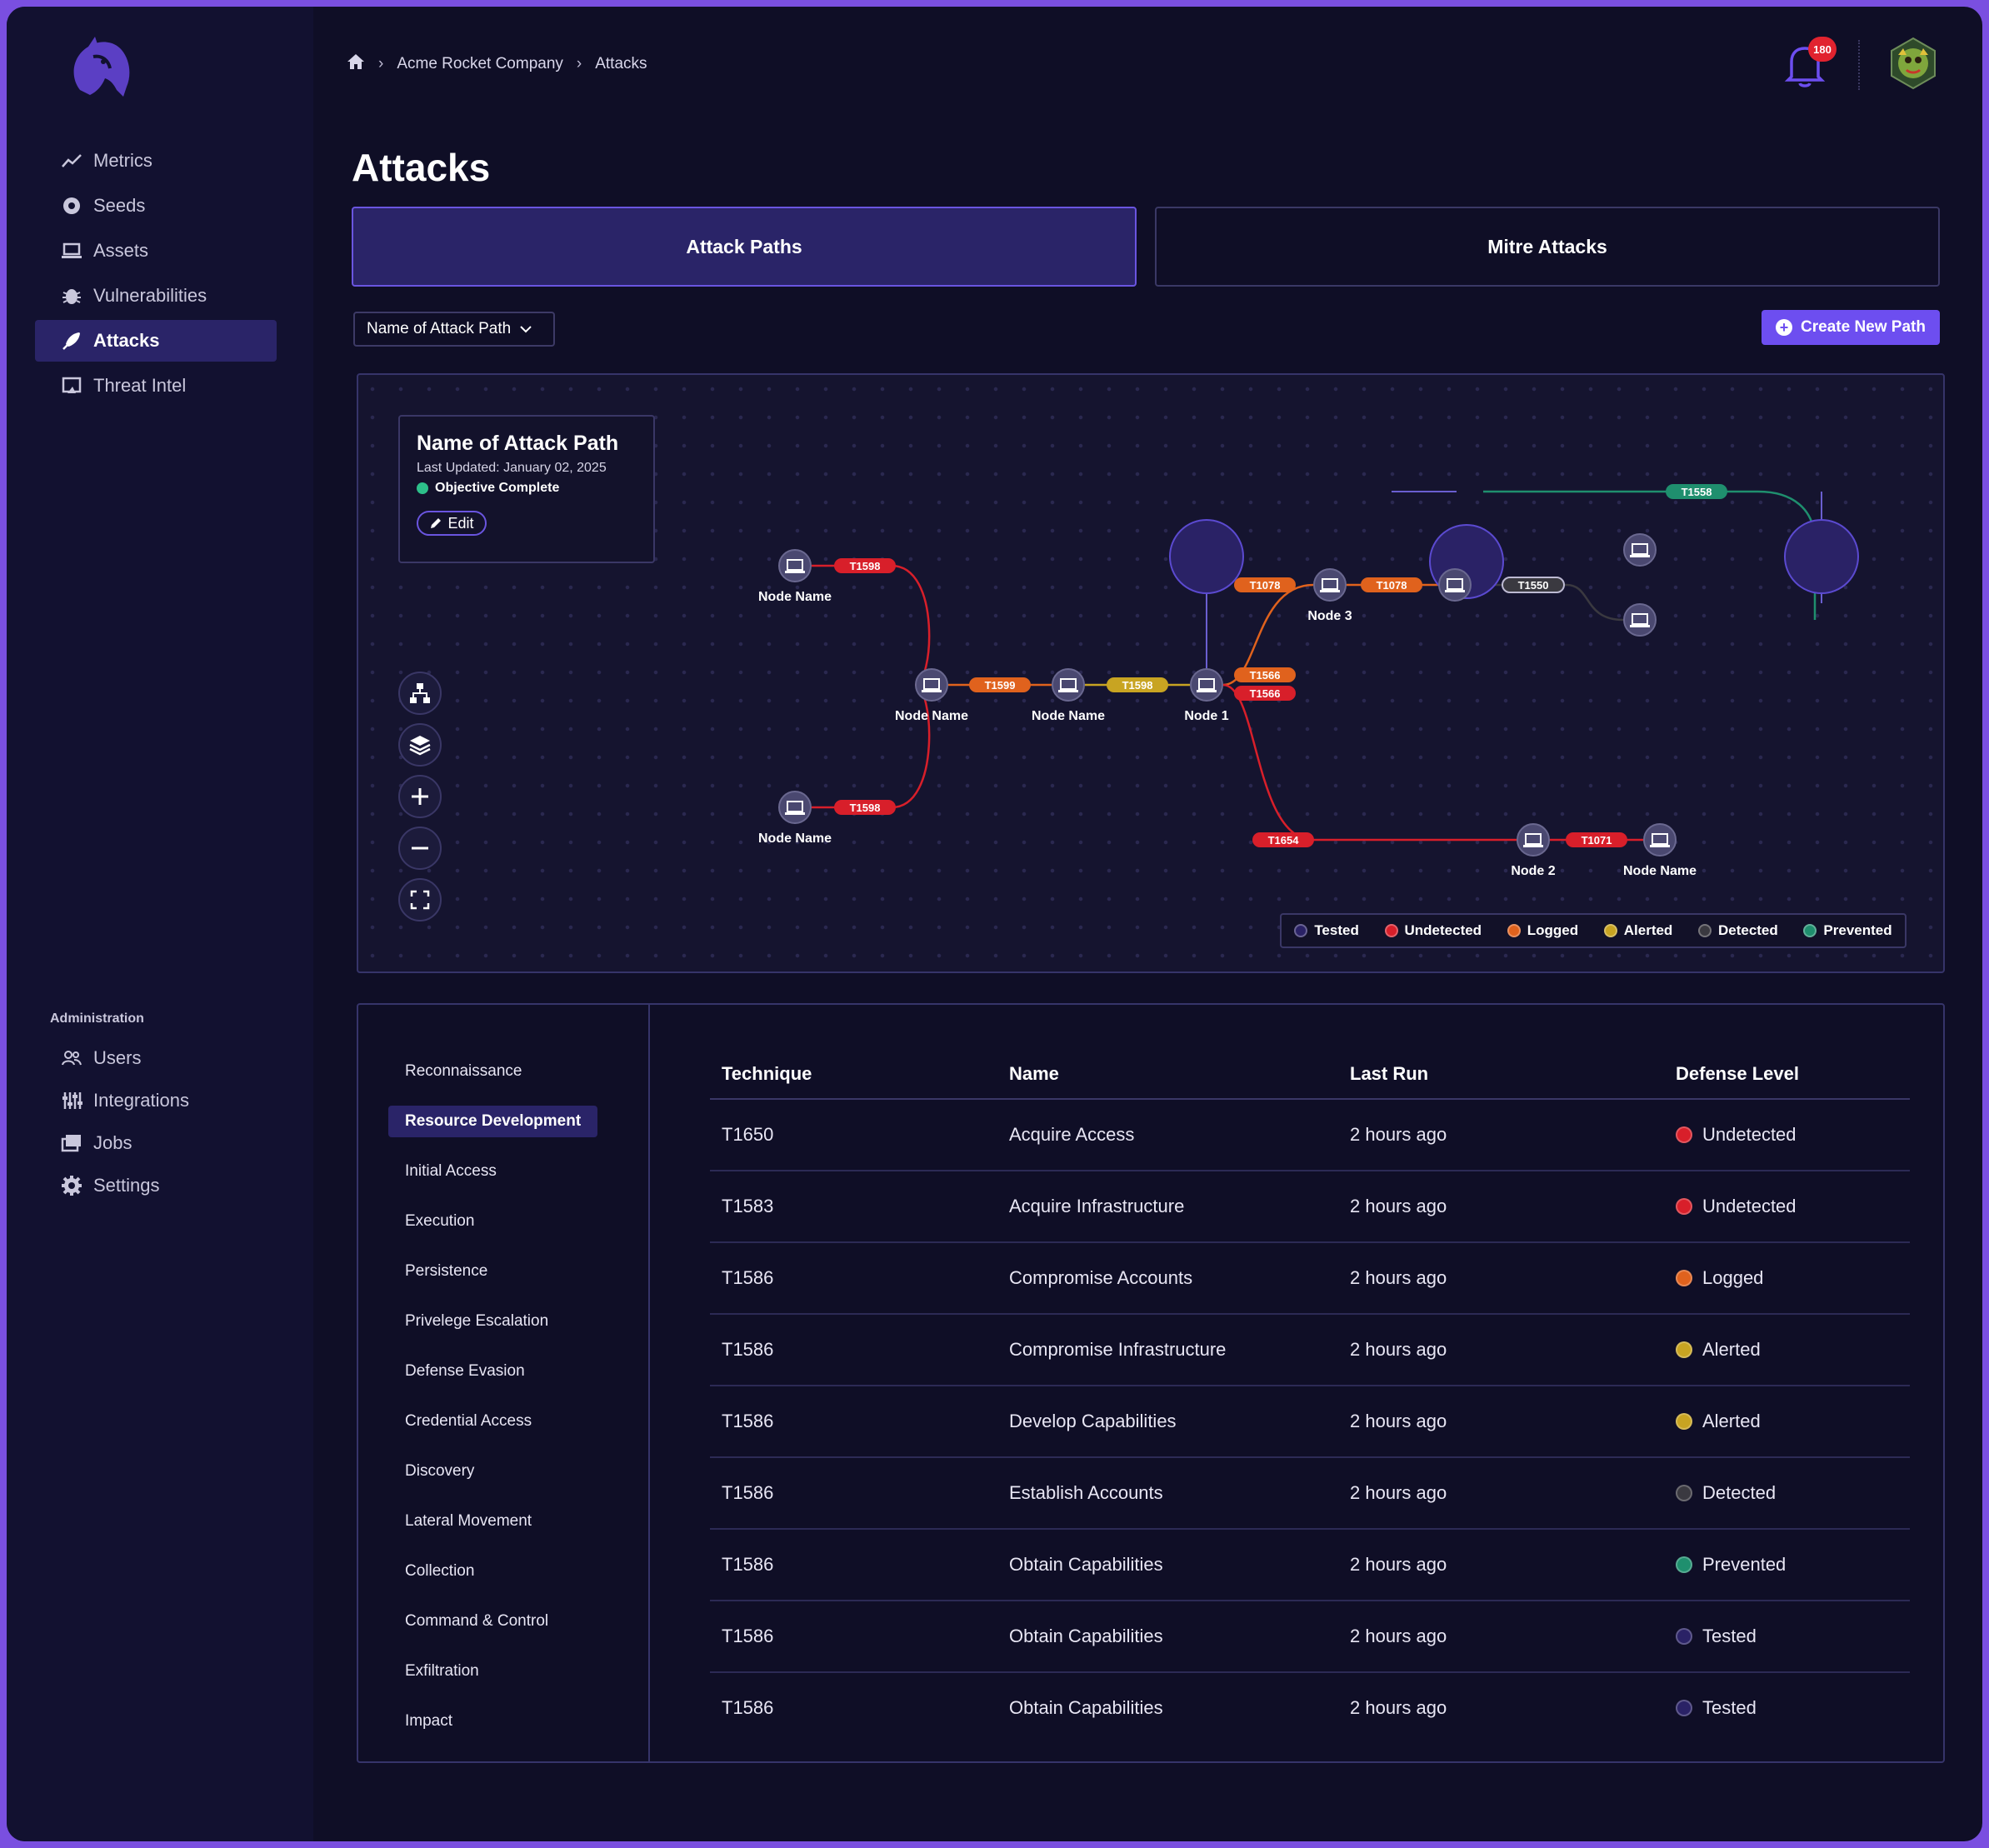  Describe the element at coordinates (503, 1721) in the screenshot. I see `tactic-item: Impact` at that location.